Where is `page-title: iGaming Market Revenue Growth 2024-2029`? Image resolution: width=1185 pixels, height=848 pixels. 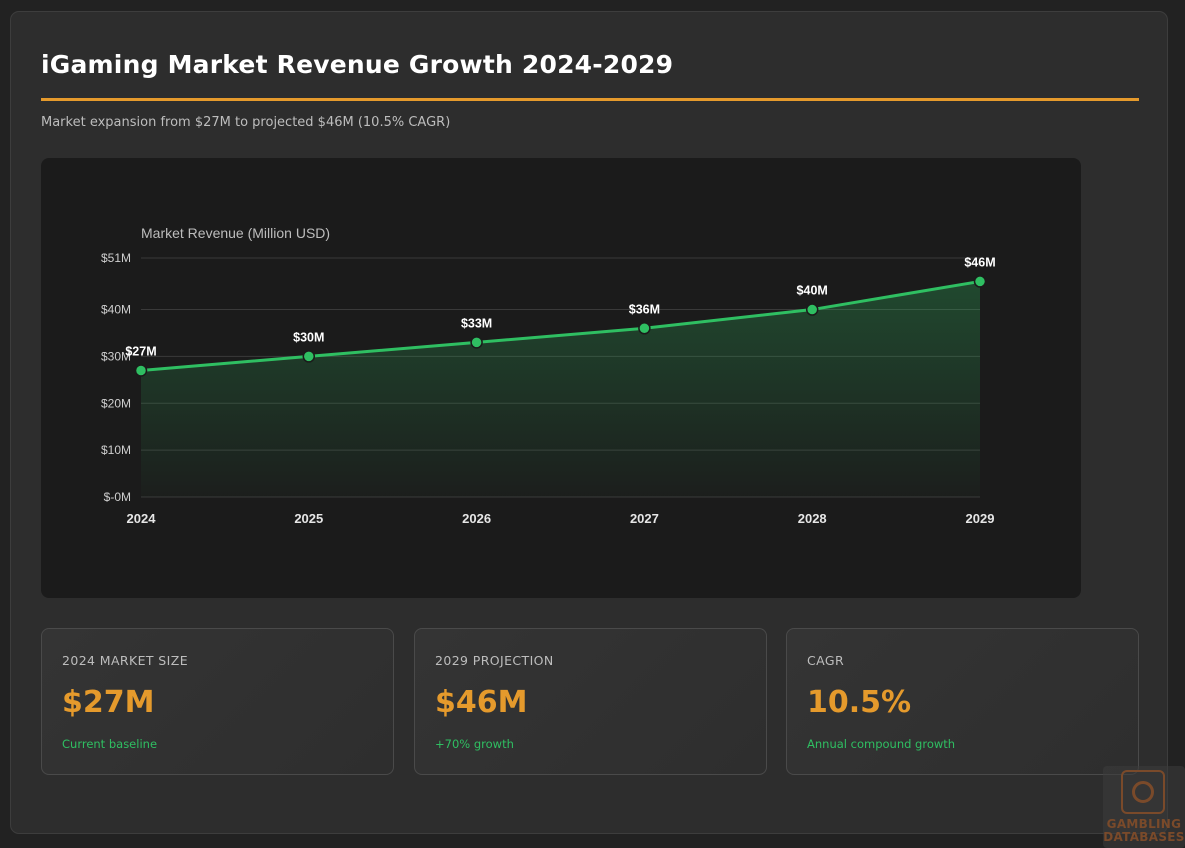
page-title: iGaming Market Revenue Growth 2024-2029 is located at coordinates (357, 64).